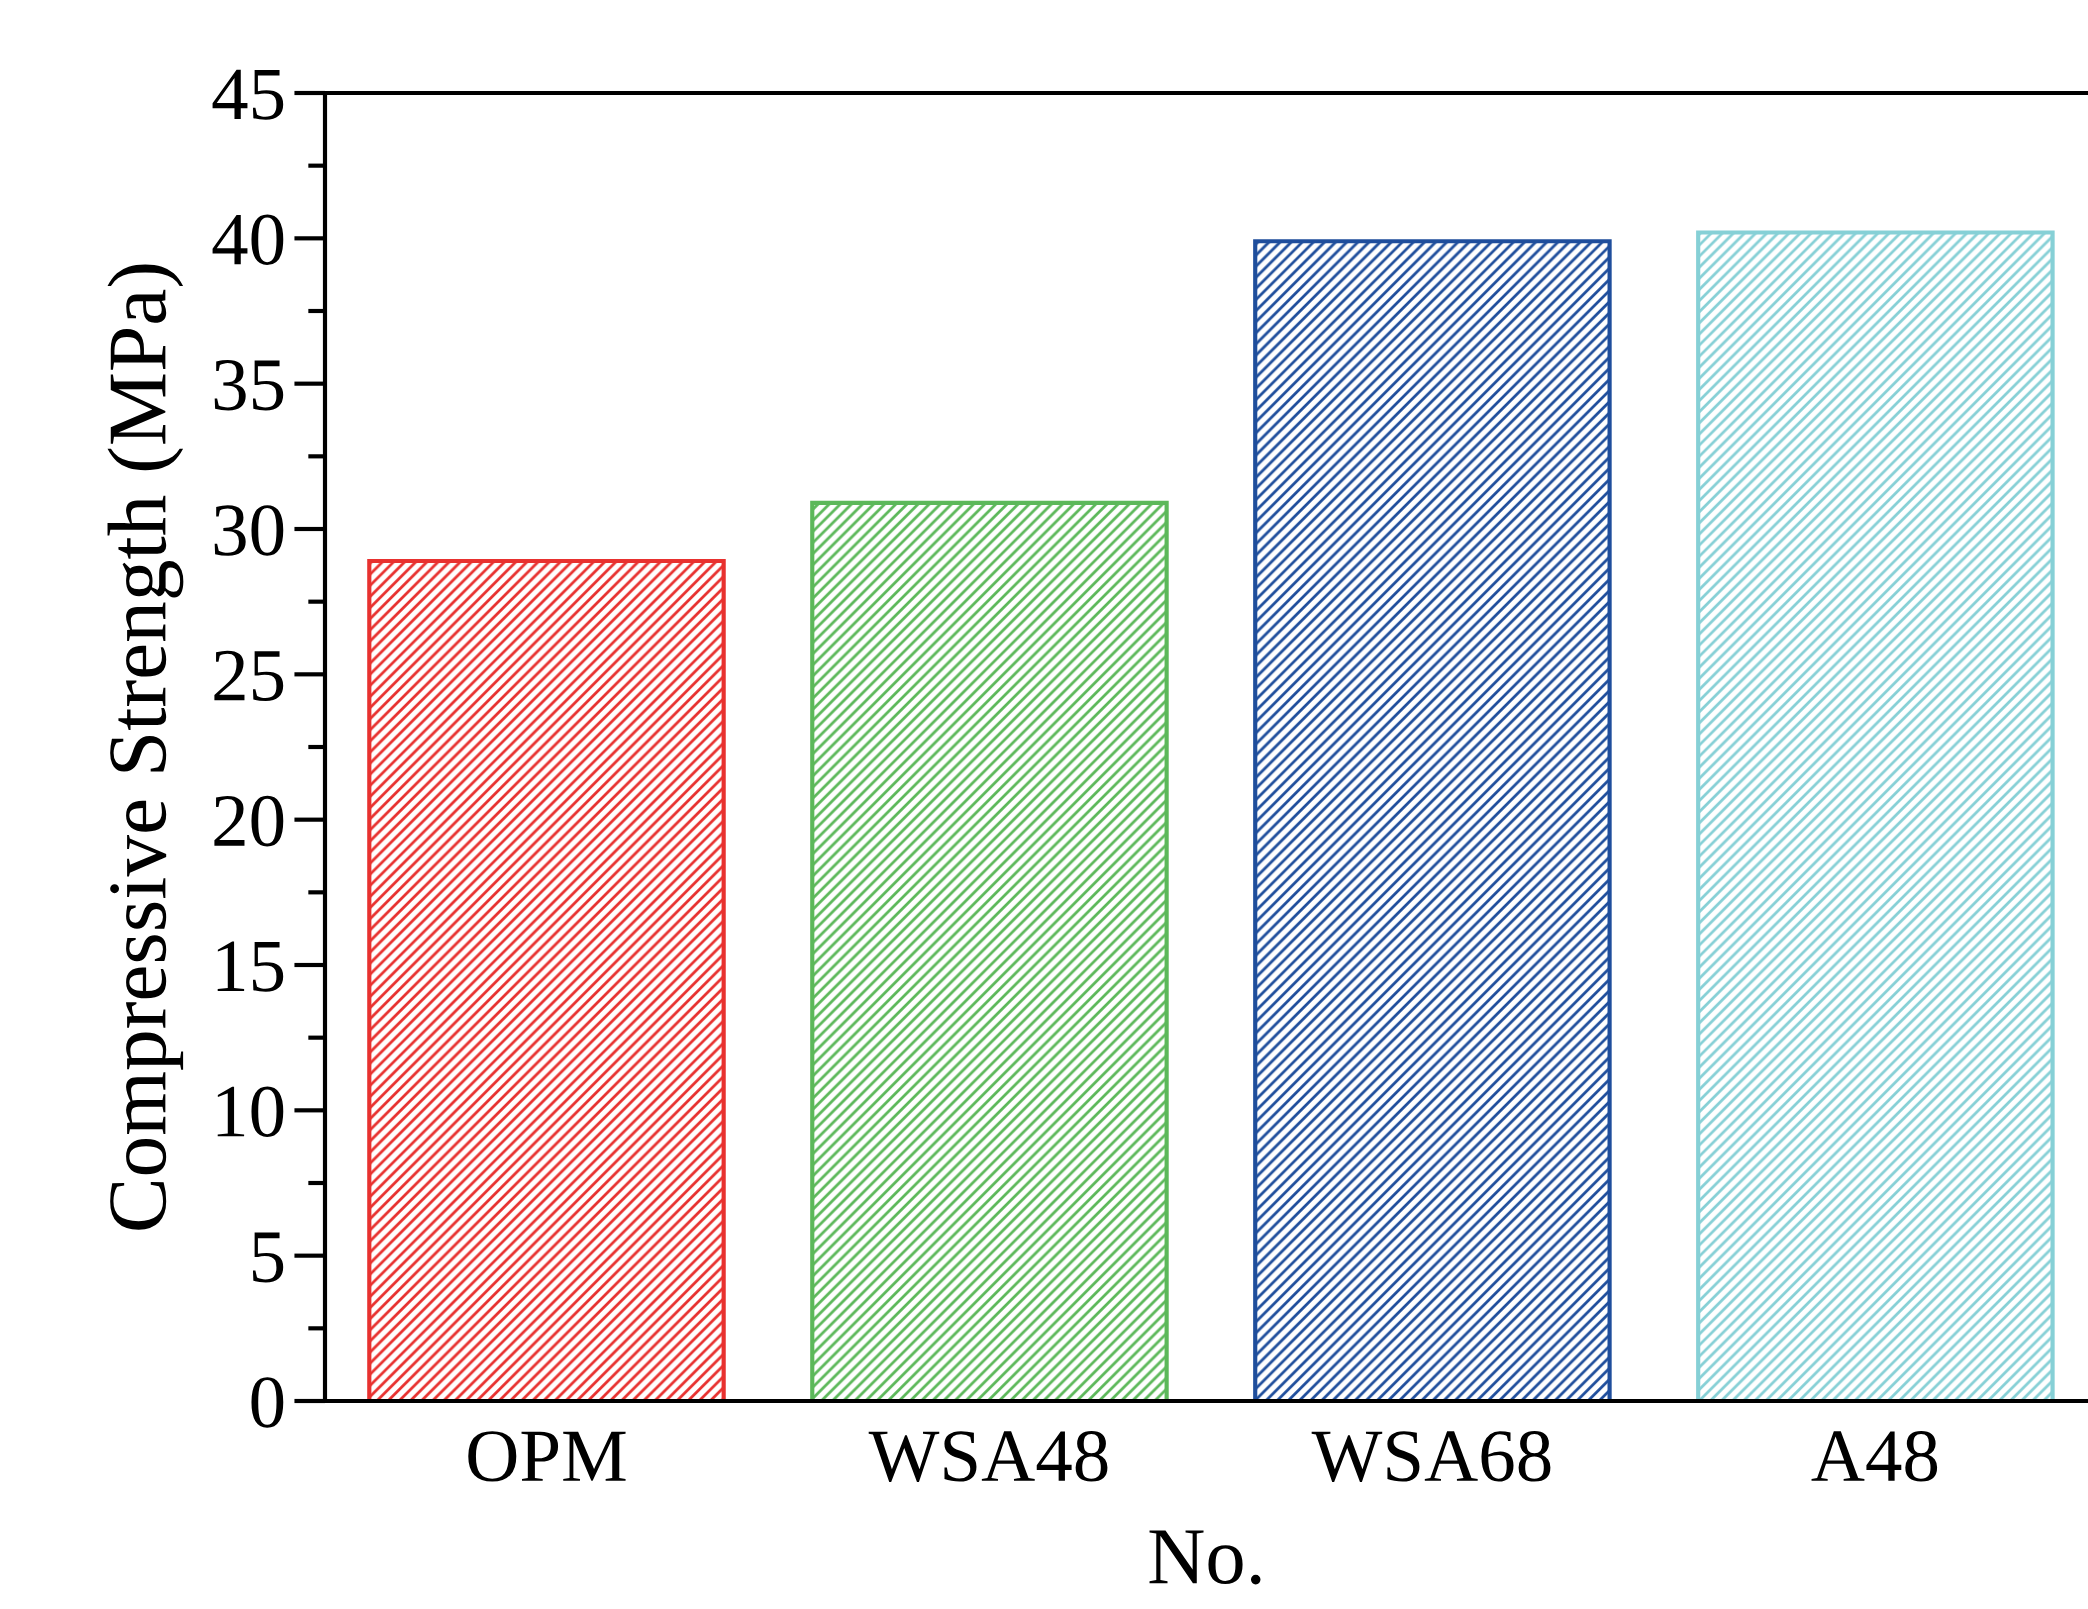  I want to click on y-tick-label: 5, so click(268, 1257).